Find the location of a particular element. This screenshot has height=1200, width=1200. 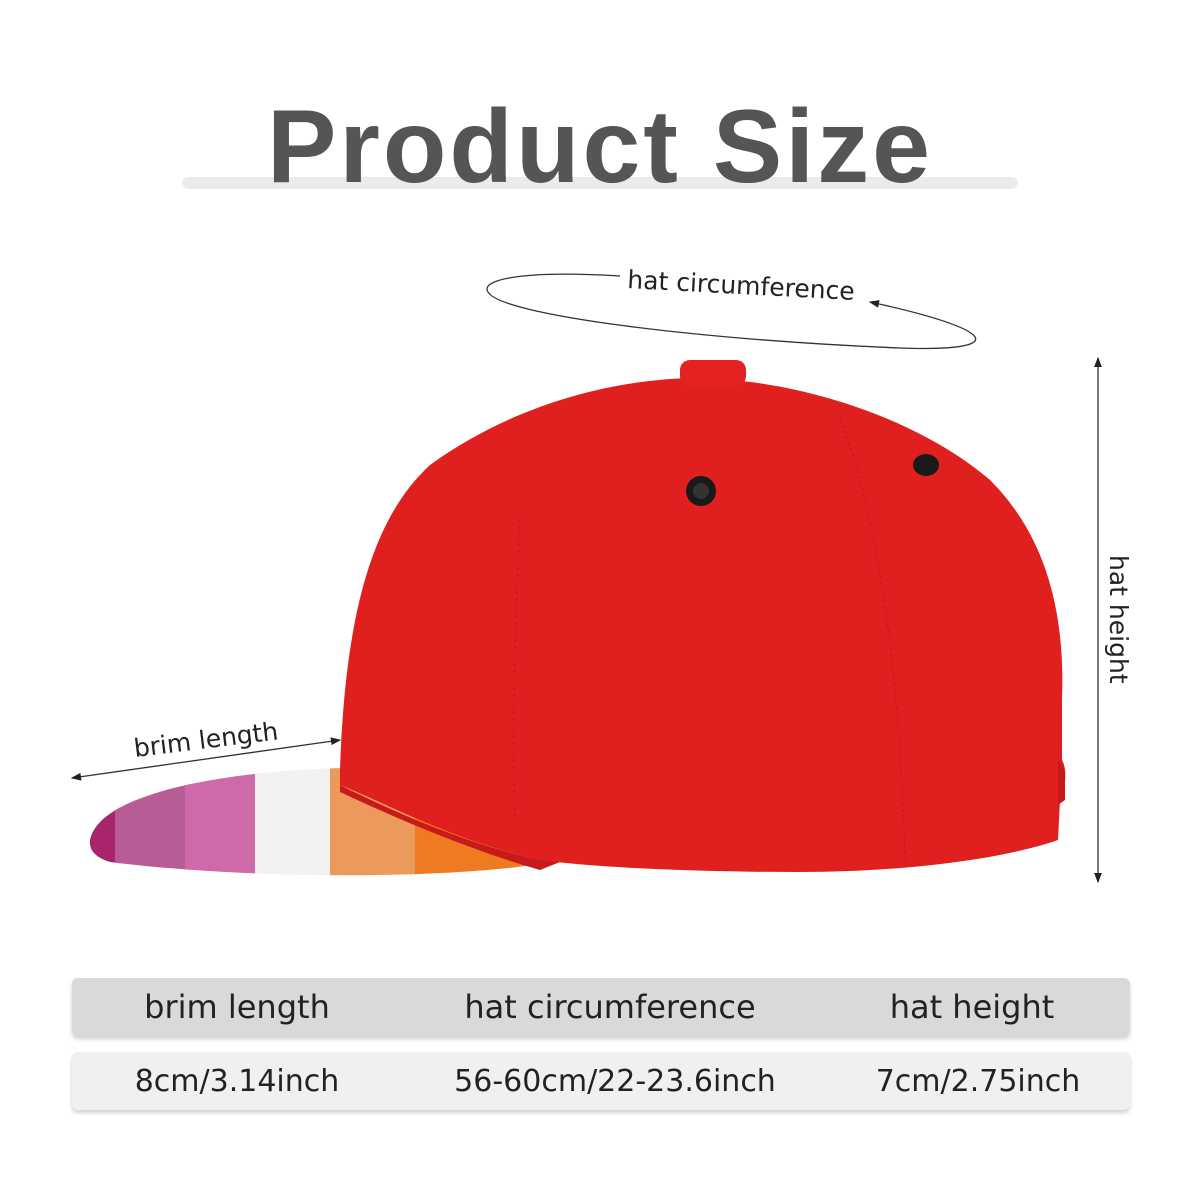

height-label: hat height is located at coordinates (1118, 619).